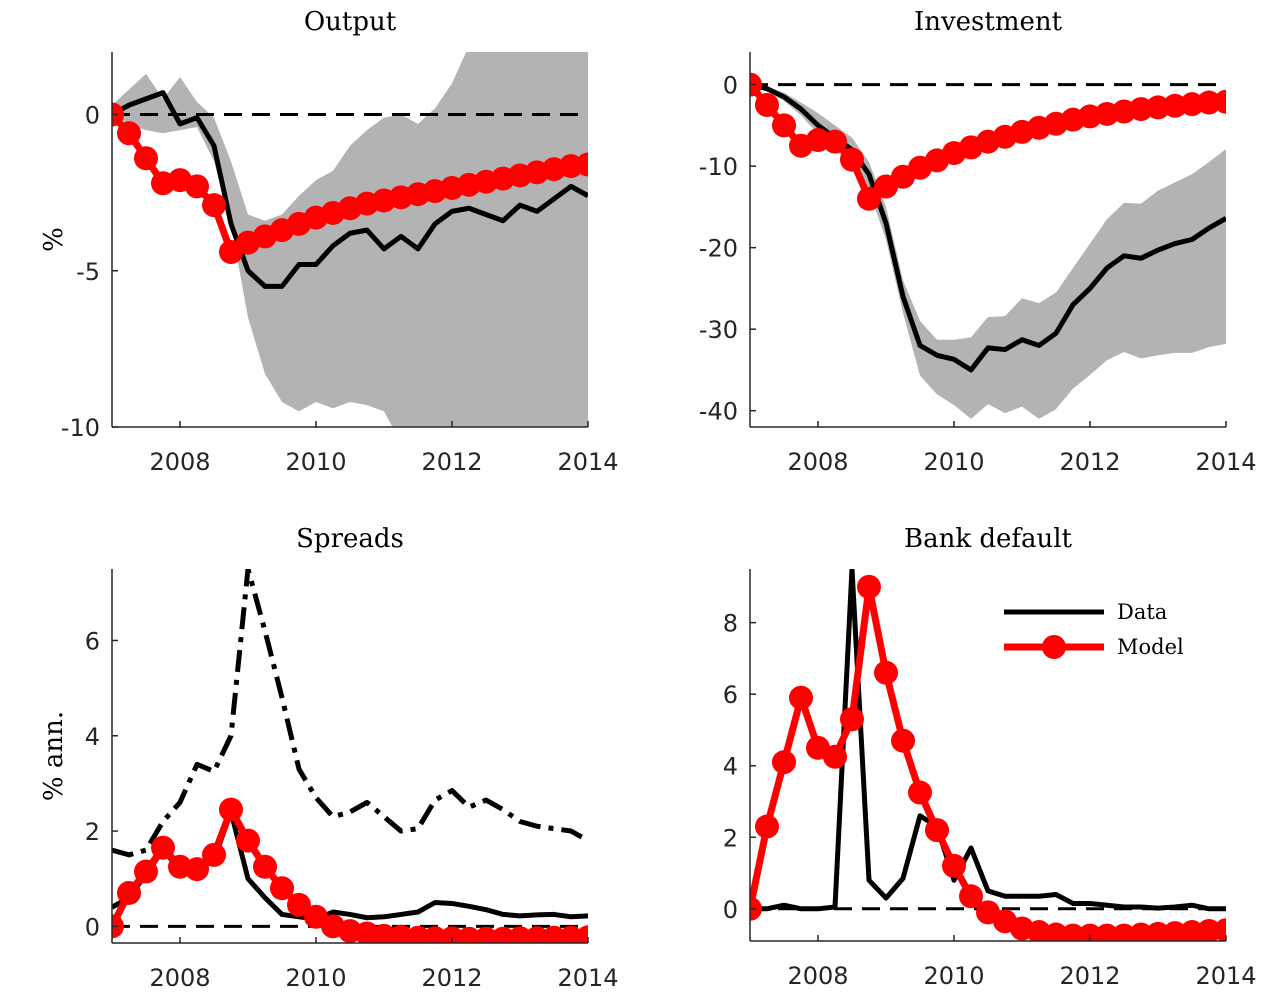  Describe the element at coordinates (54, 756) in the screenshot. I see `y-axis-label: % ann.` at that location.